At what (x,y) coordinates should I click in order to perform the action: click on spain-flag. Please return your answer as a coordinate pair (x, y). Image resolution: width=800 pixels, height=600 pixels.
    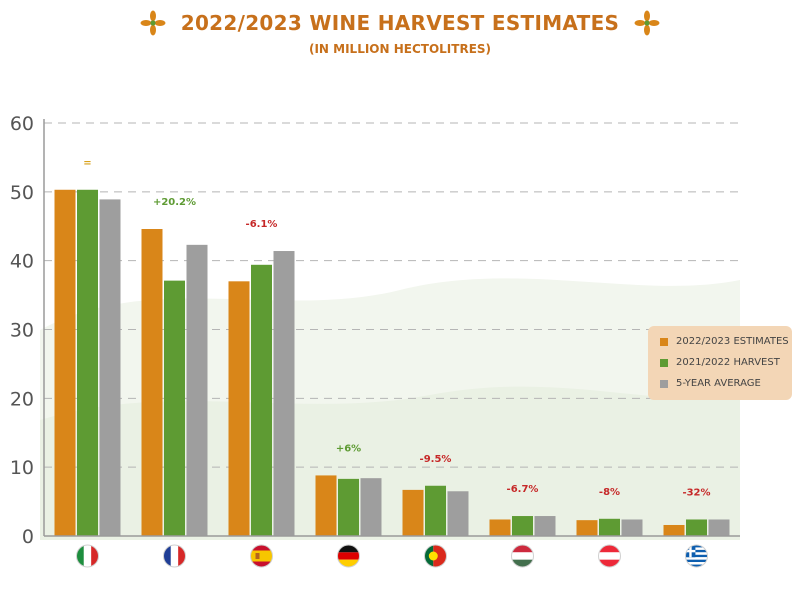
    Looking at the image, I should click on (261, 556).